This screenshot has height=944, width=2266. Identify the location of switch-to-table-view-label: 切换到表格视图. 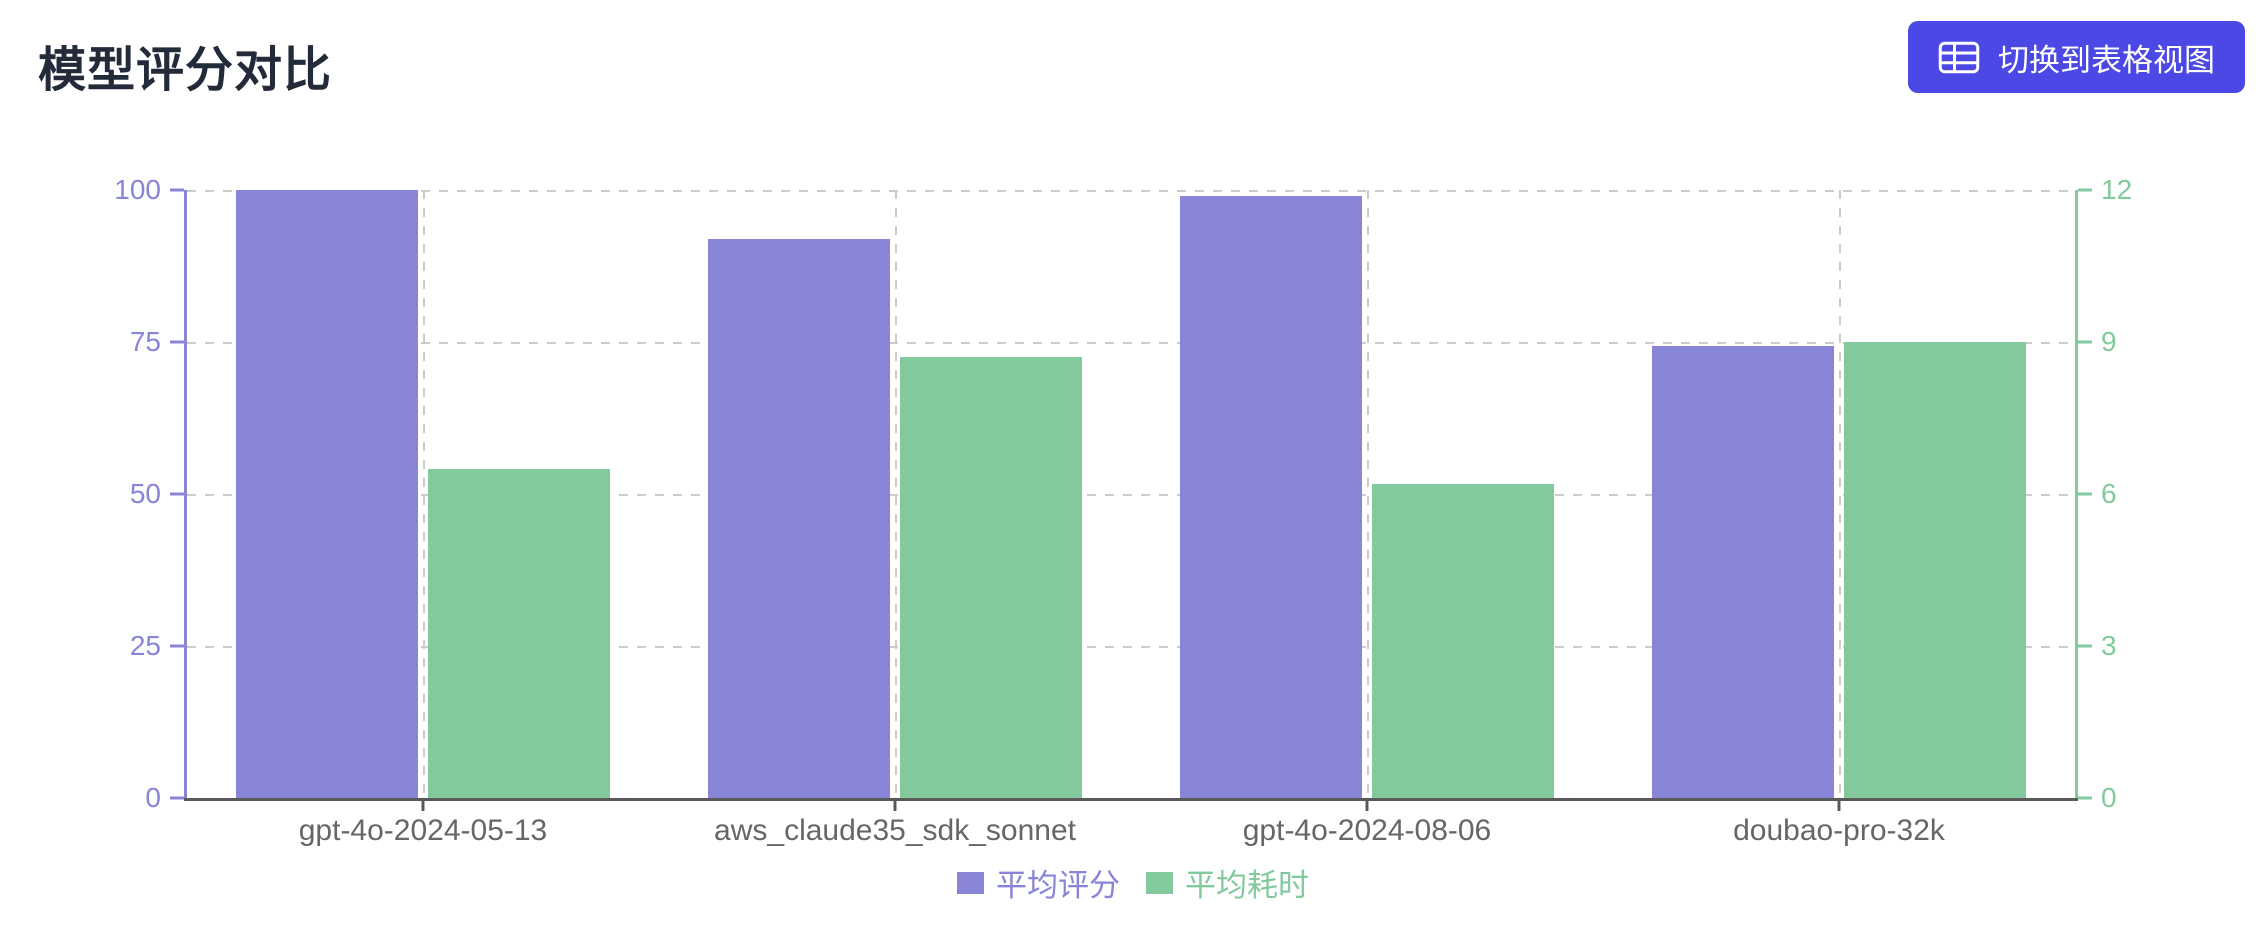
(2106, 60).